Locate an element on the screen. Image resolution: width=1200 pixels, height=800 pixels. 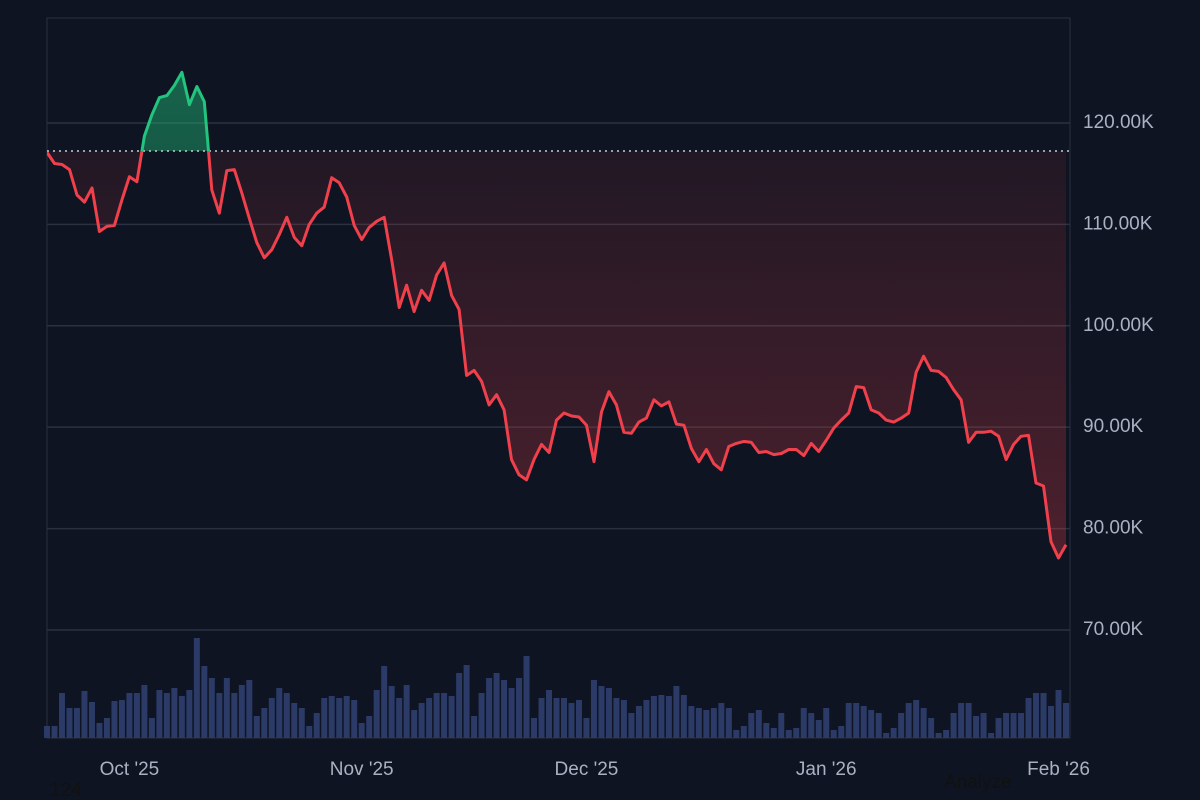
area-up is located at coordinates (556, 111).